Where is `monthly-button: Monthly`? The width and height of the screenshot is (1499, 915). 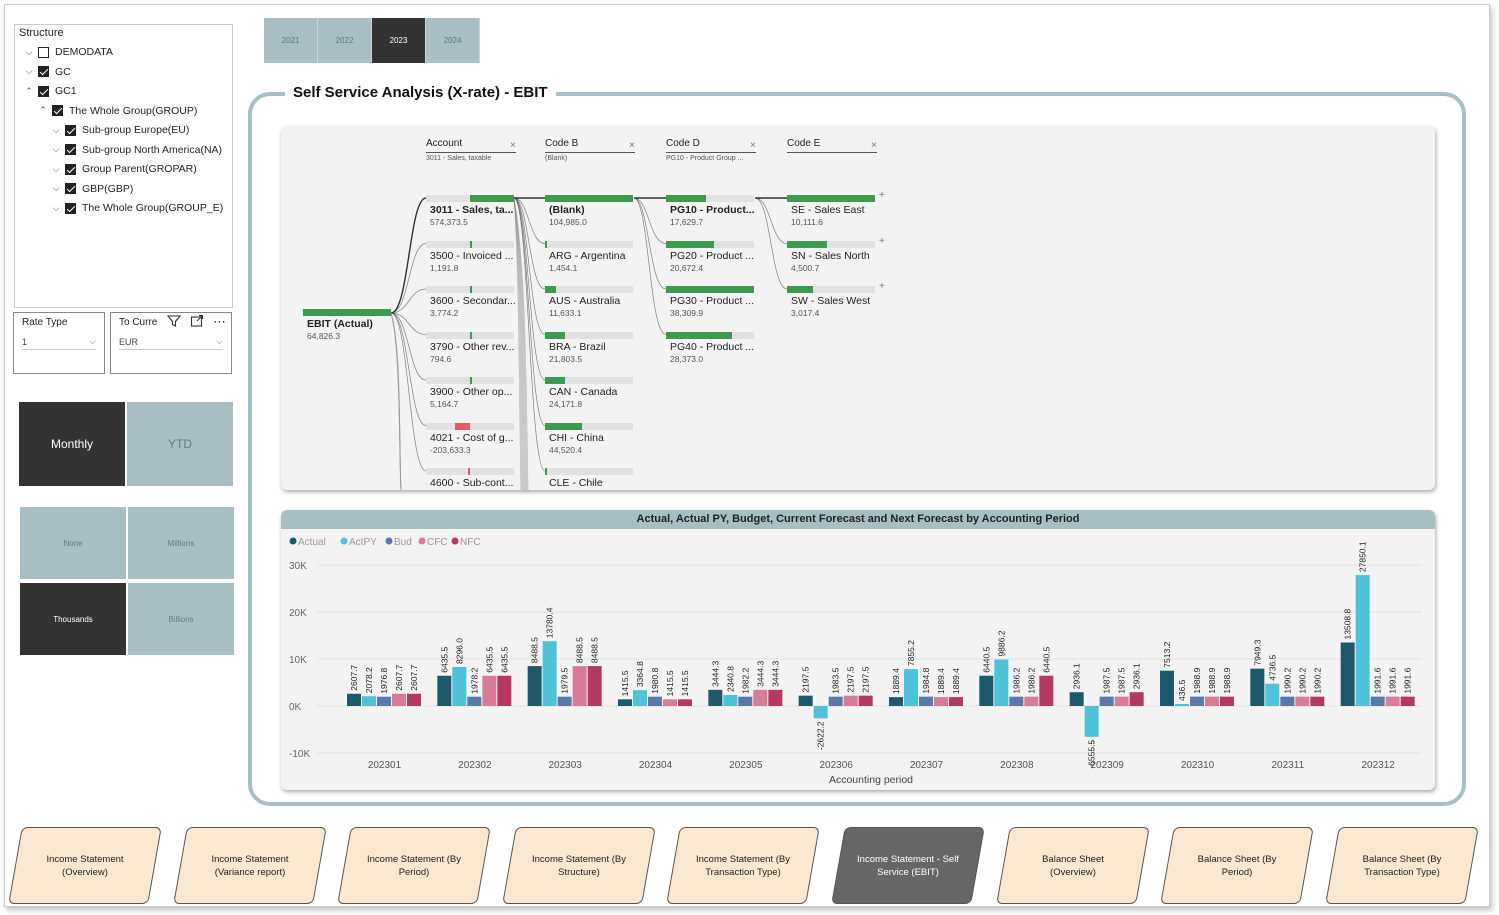 monthly-button: Monthly is located at coordinates (72, 444).